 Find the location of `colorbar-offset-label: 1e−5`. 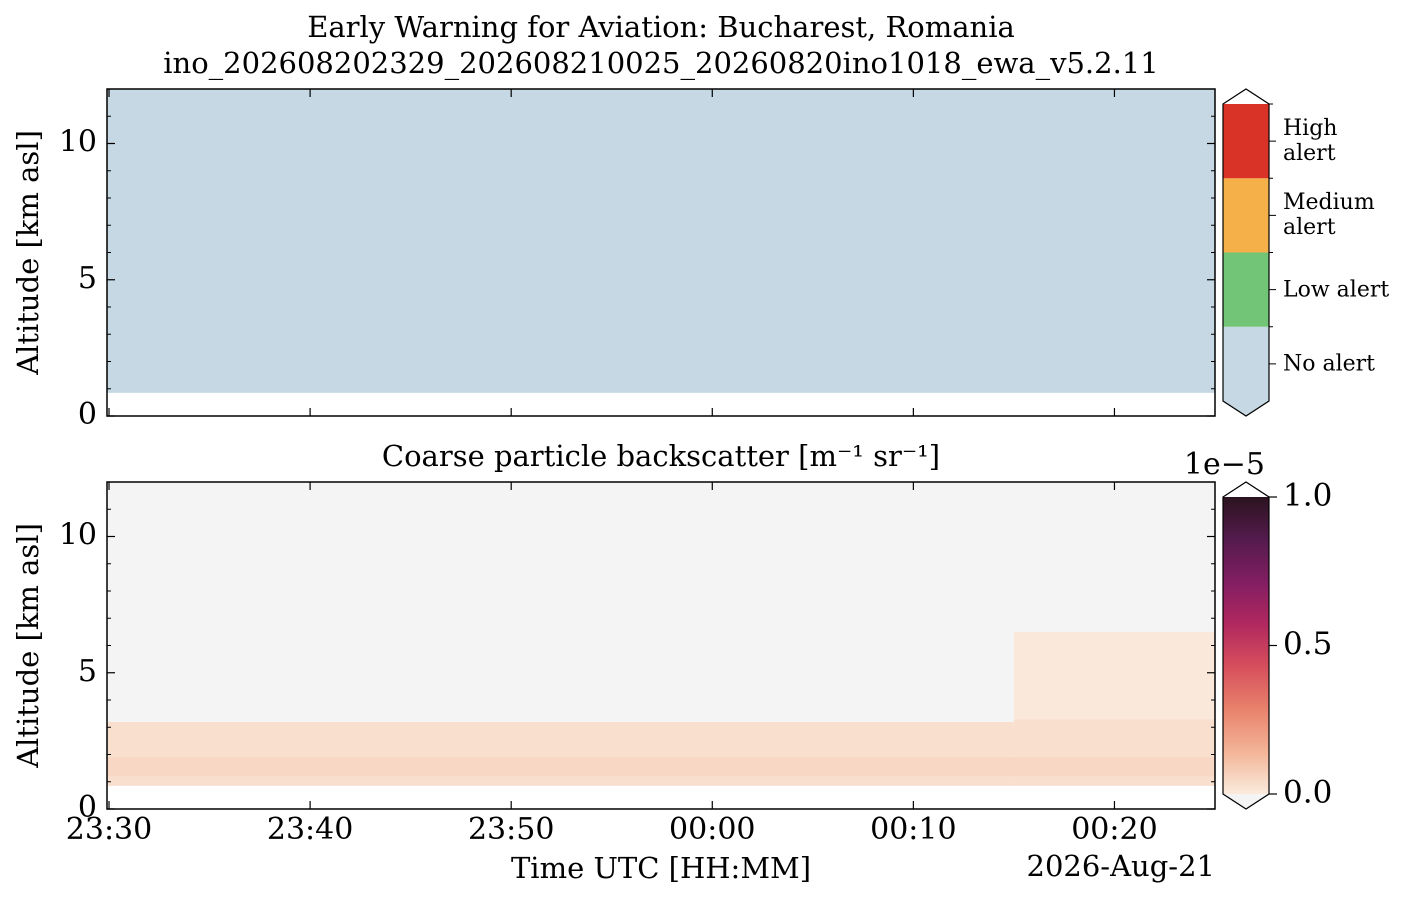

colorbar-offset-label: 1e−5 is located at coordinates (1224, 464).